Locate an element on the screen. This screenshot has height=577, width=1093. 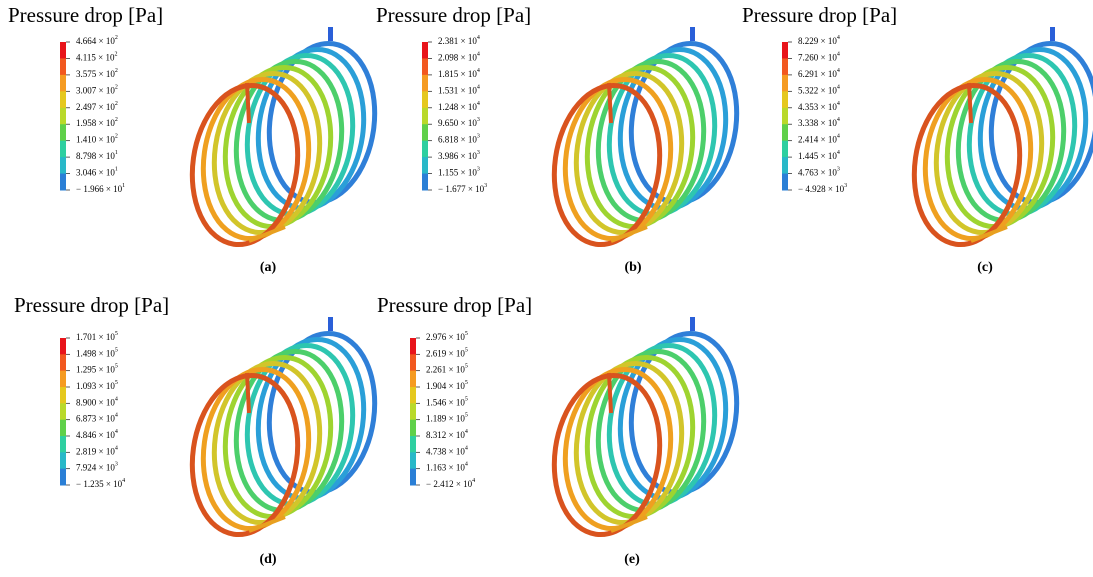
label-base: 9.650 × 10 is located at coordinates (457, 123).